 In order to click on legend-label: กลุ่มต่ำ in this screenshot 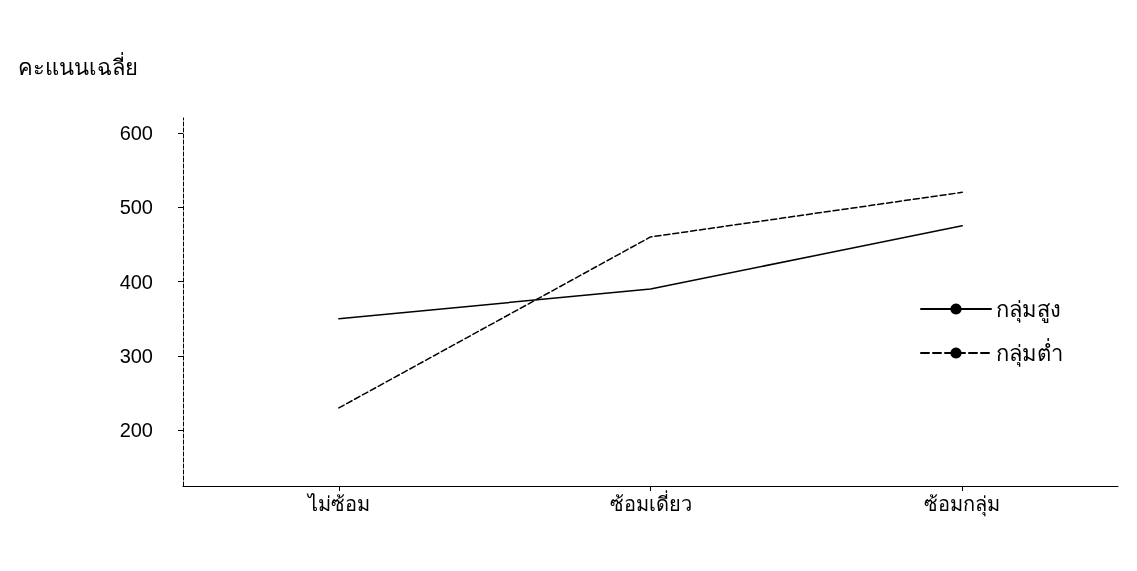, I will do `click(1029, 352)`.